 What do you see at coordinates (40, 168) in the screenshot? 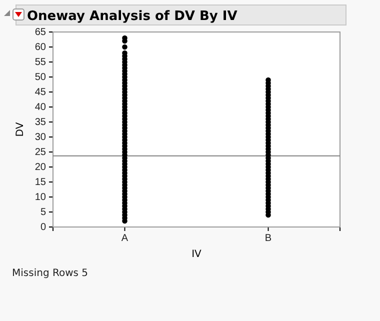
I see `y-tick-label: 20` at bounding box center [40, 168].